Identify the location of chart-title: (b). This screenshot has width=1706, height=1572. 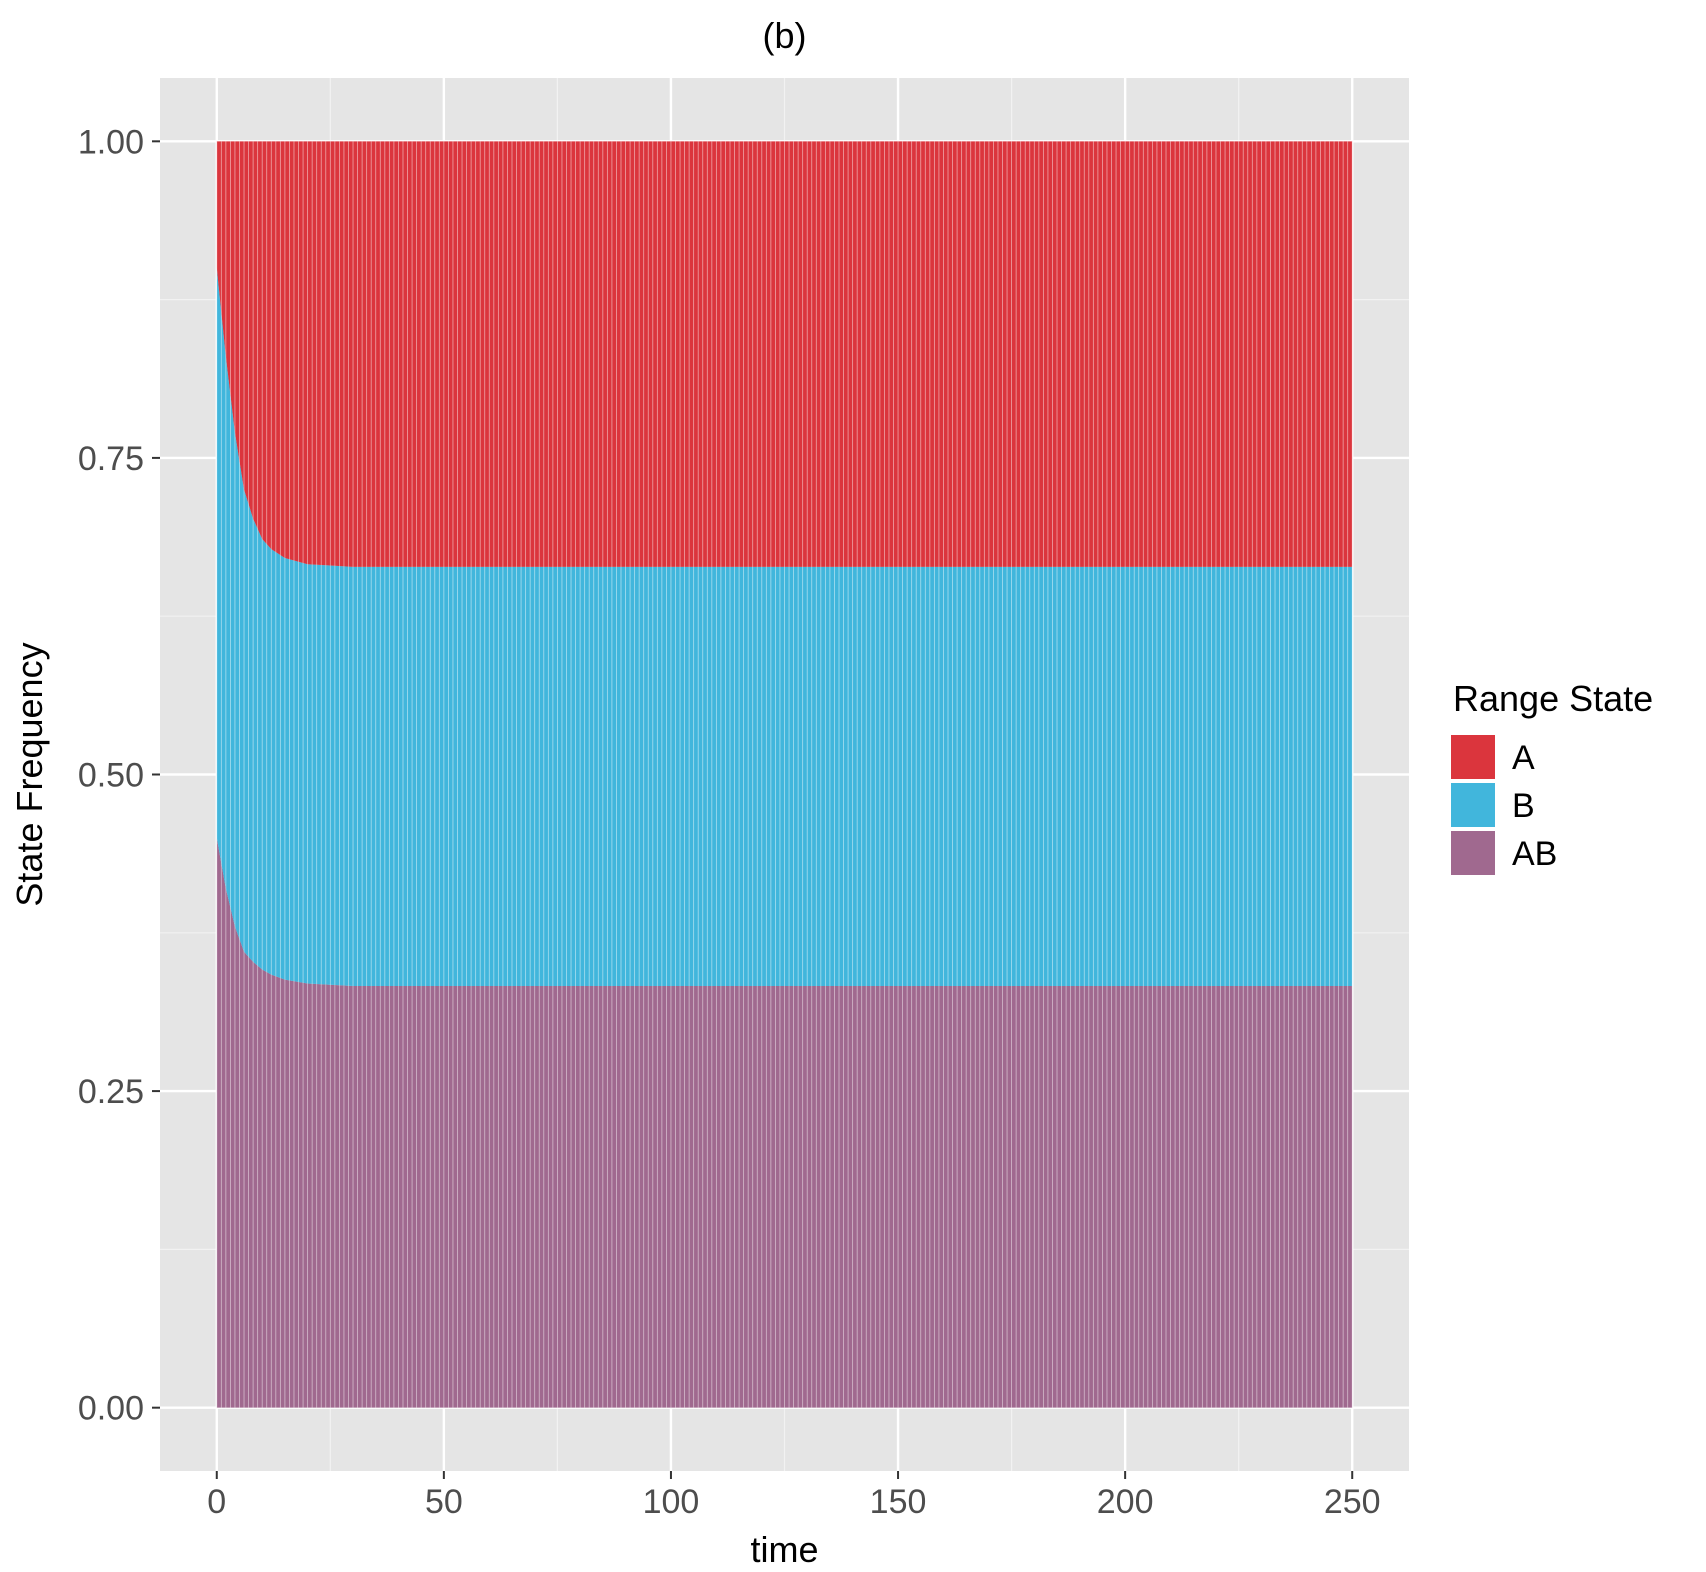
(785, 35).